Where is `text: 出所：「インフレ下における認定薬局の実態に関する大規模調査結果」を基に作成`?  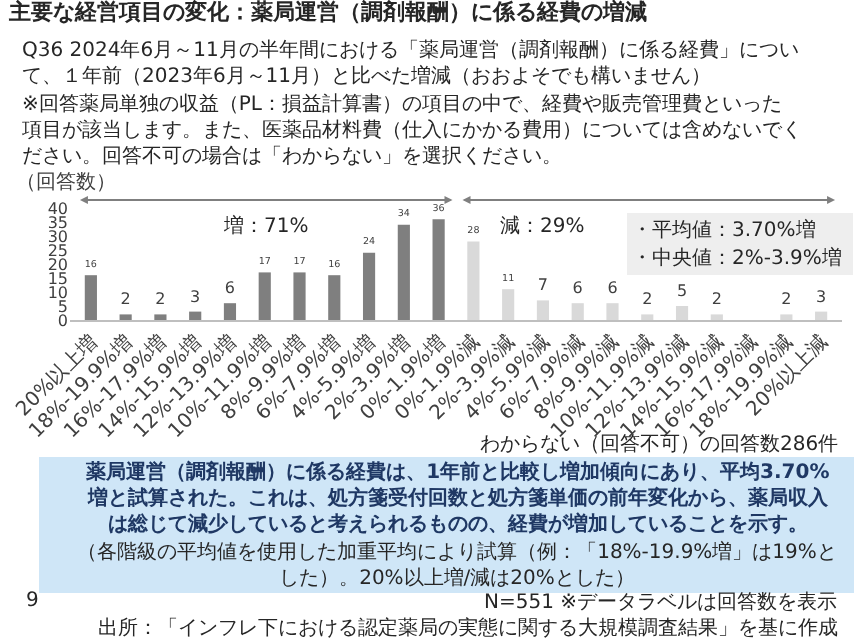
text: 出所：「インフレ下における認定薬局の実態に関する大規模調査結果」を基に作成 is located at coordinates (468, 628).